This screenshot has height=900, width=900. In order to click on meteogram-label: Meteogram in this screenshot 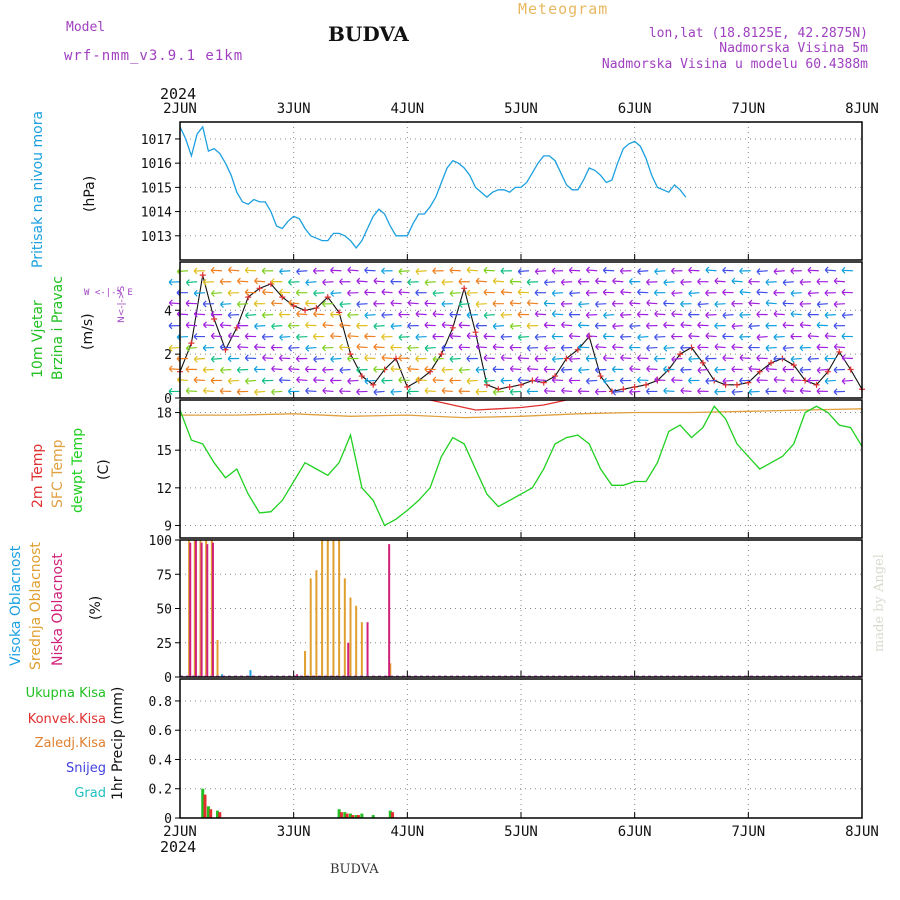, I will do `click(563, 9)`.